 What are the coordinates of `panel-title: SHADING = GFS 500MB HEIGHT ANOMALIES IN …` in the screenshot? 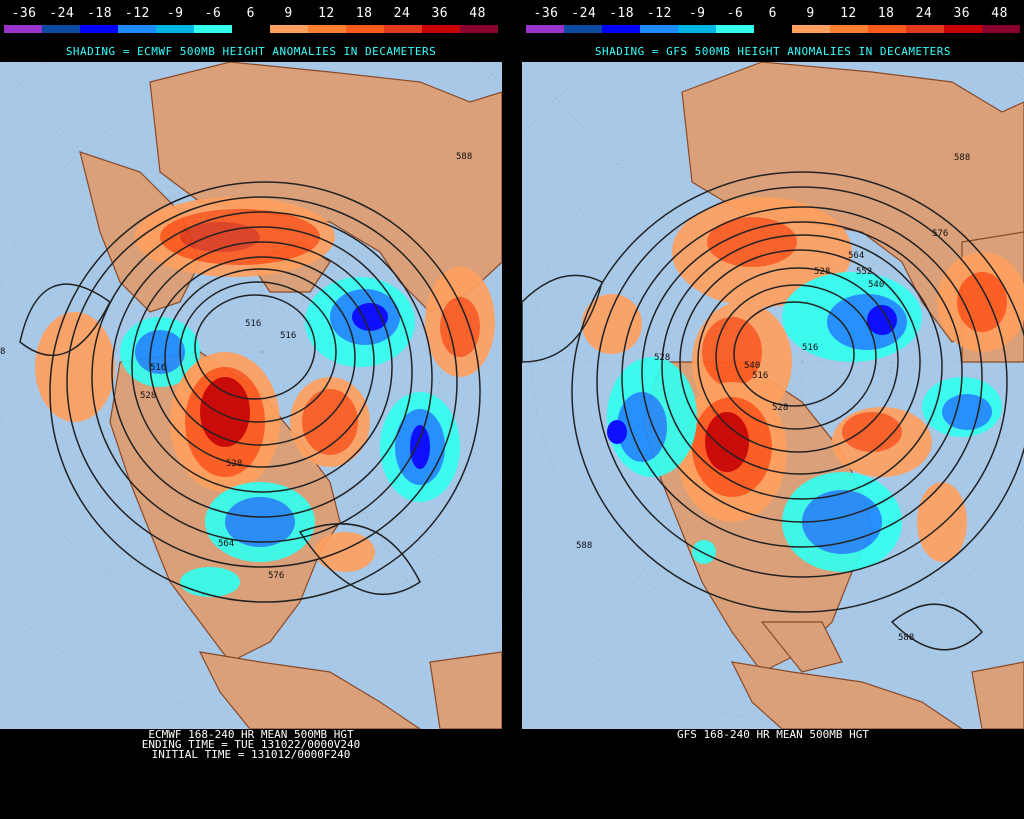 It's located at (773, 51).